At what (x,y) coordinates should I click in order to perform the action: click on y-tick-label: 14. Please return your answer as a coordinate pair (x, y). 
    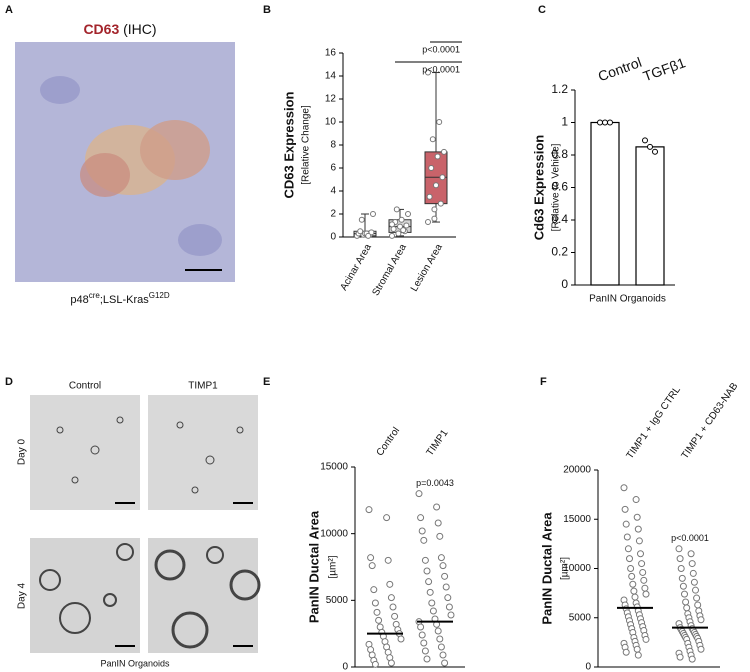
    Looking at the image, I should click on (331, 76).